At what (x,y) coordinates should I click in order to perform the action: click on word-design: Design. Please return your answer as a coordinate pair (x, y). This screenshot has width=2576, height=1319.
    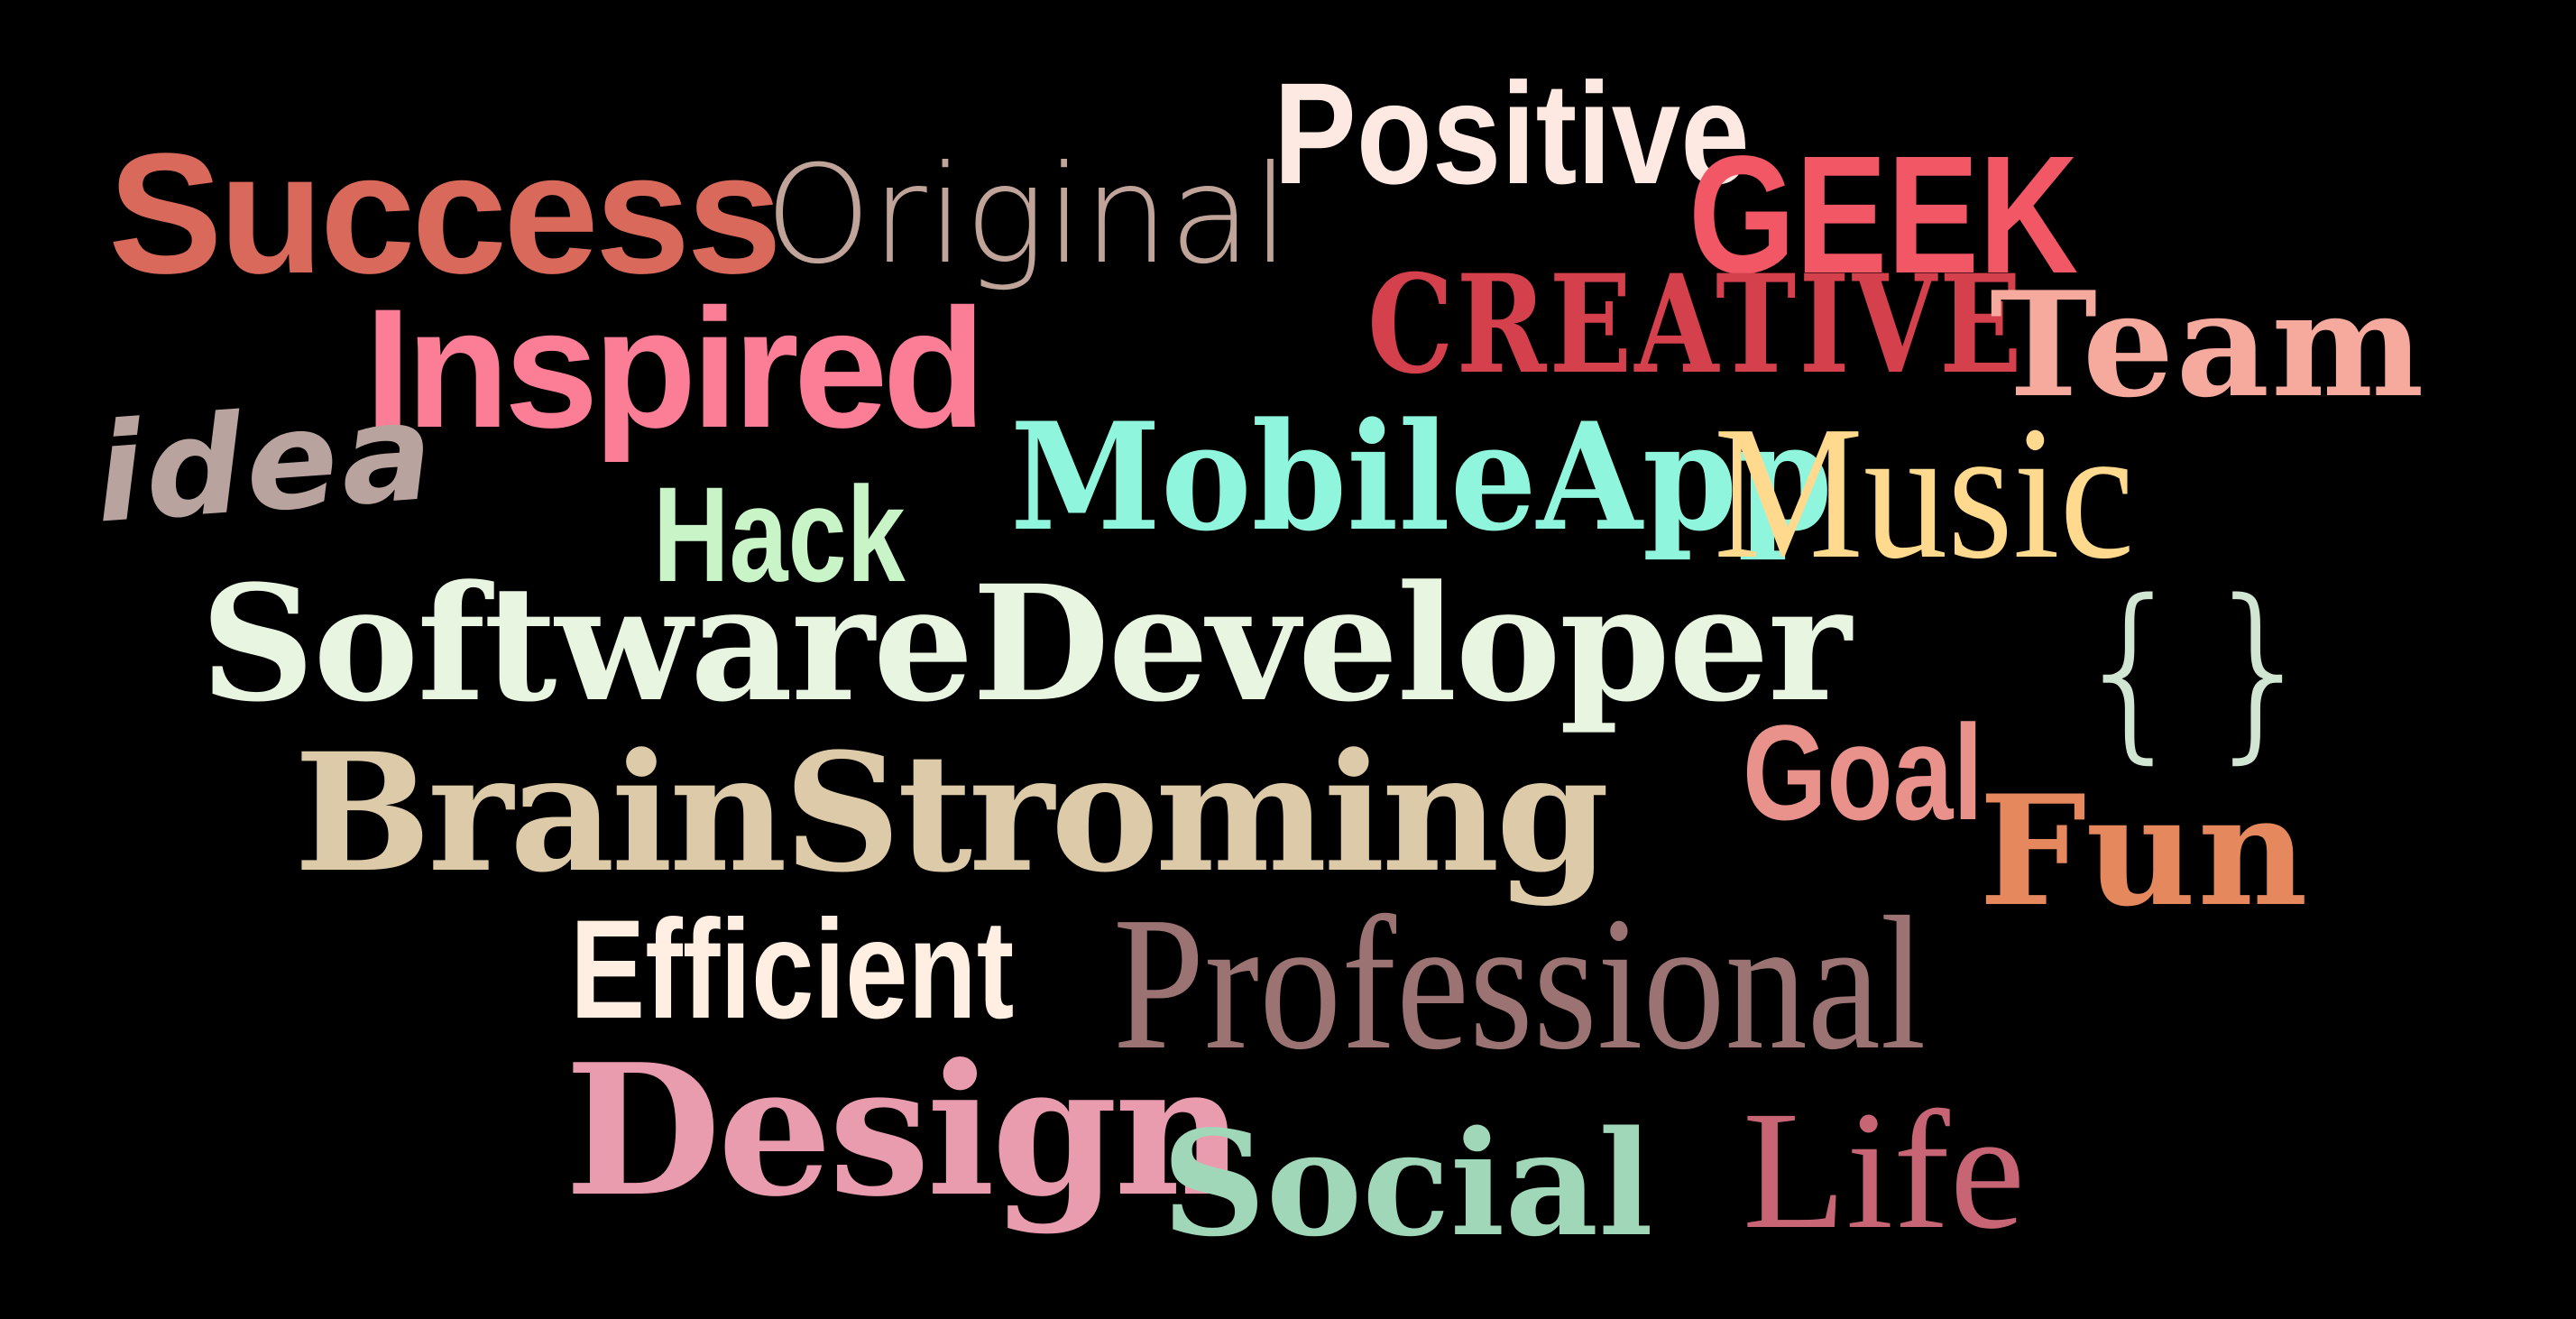
    Looking at the image, I should click on (905, 1131).